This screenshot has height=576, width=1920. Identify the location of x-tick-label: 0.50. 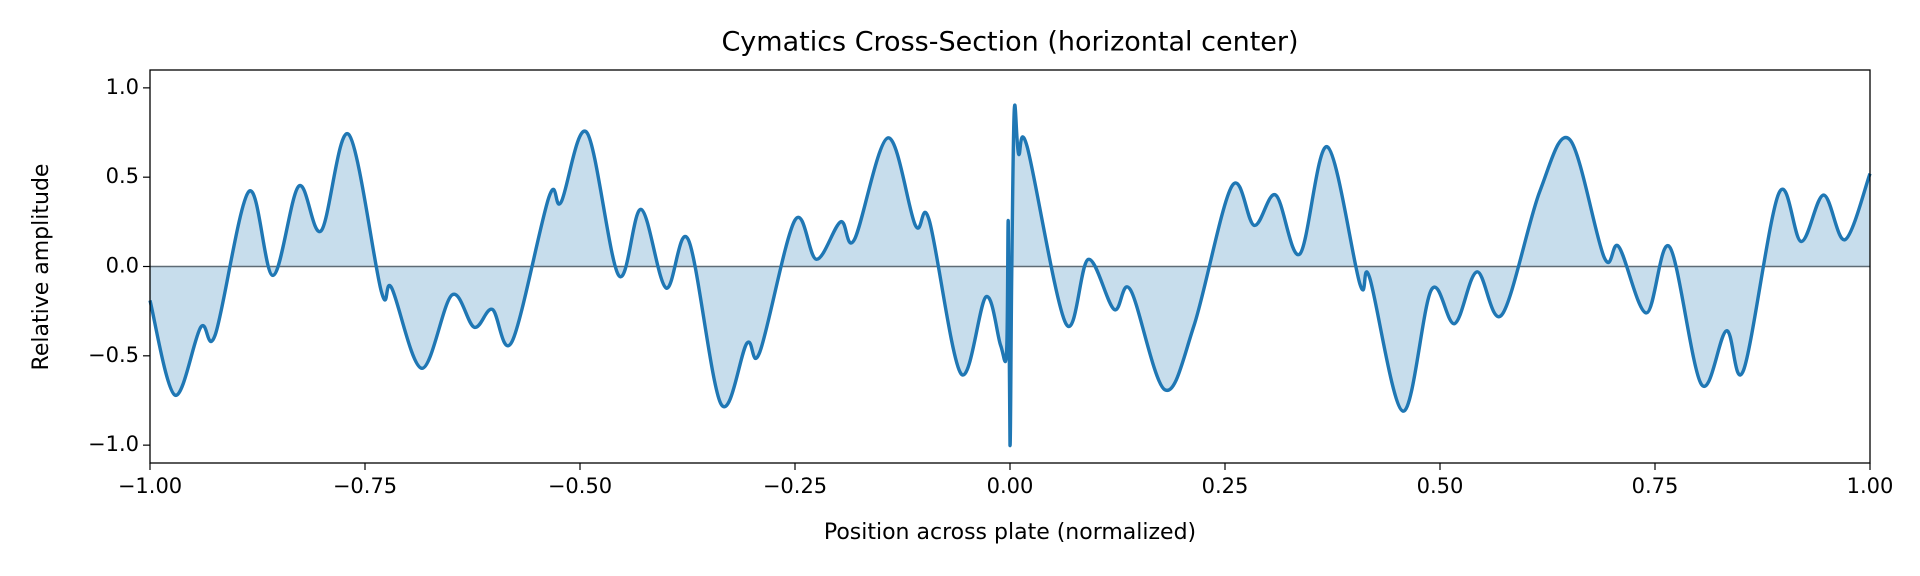
(1440, 486).